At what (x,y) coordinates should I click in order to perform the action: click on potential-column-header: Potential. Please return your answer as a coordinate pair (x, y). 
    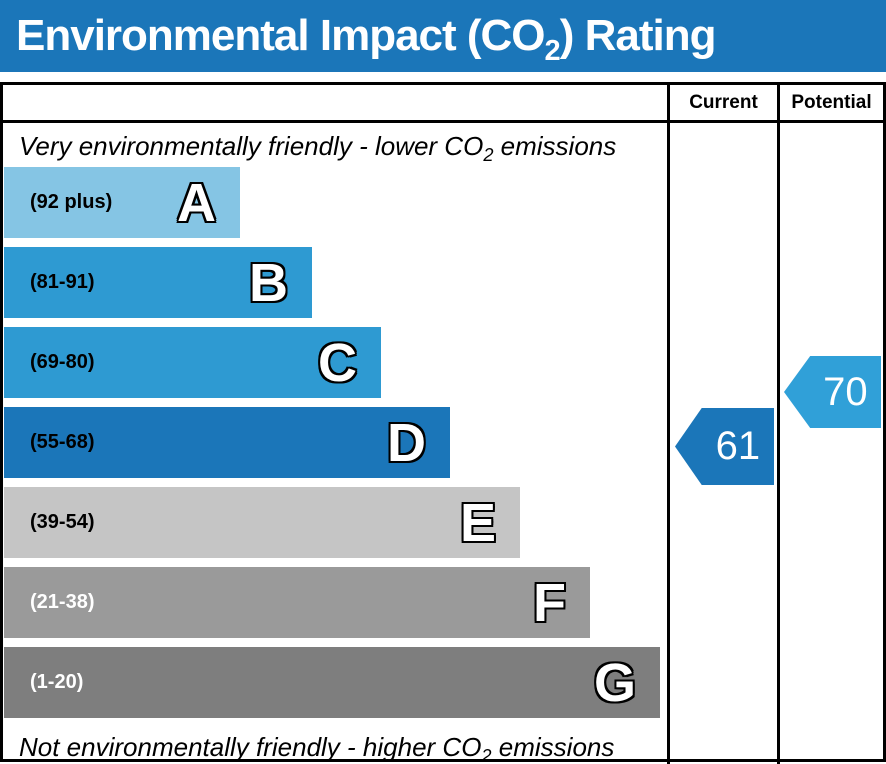
    Looking at the image, I should click on (830, 104).